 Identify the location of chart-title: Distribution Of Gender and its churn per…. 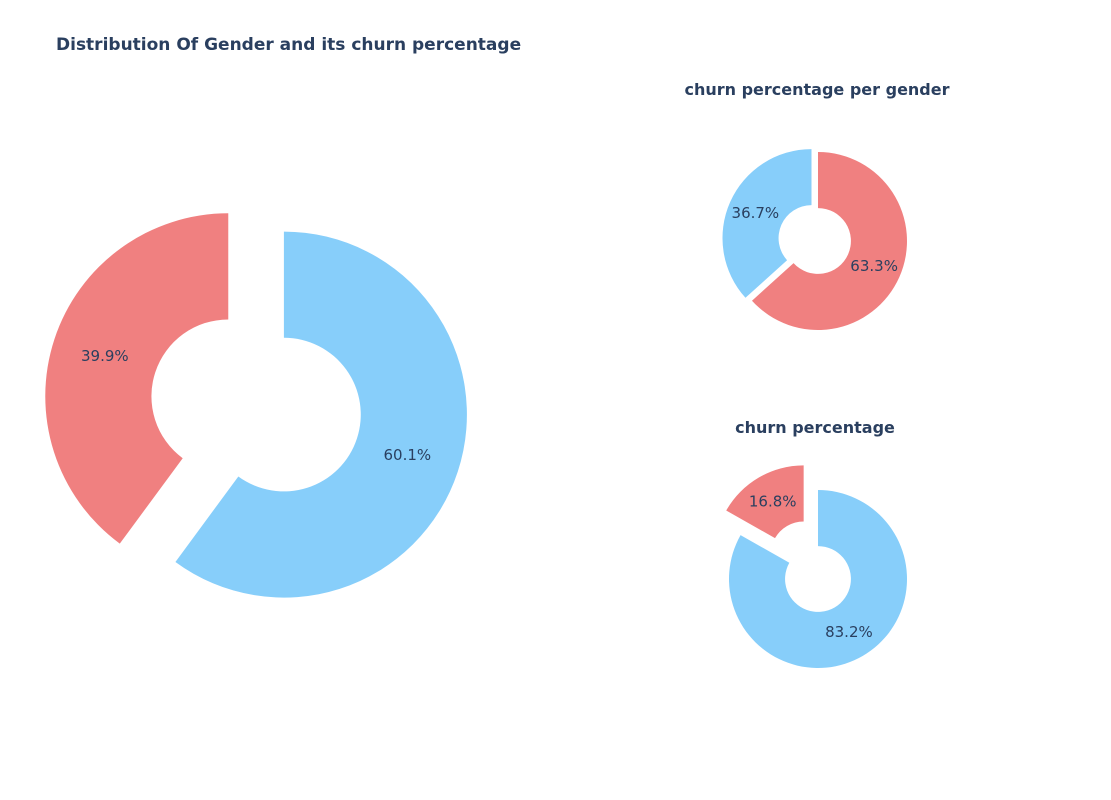
(288, 45).